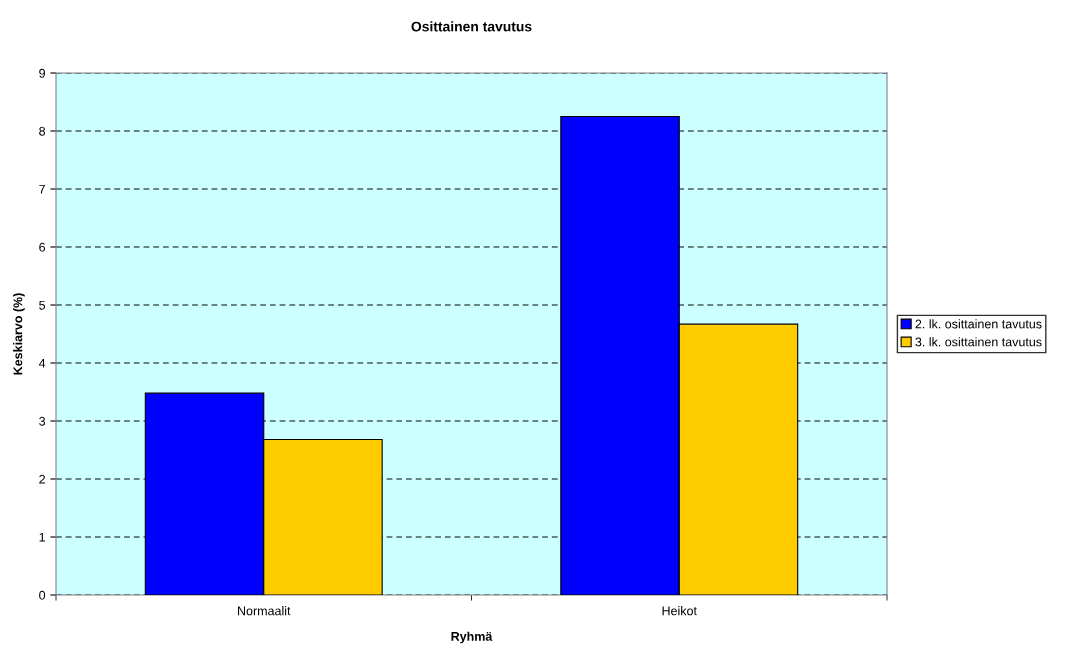  I want to click on y-tick-label: 1, so click(42, 537).